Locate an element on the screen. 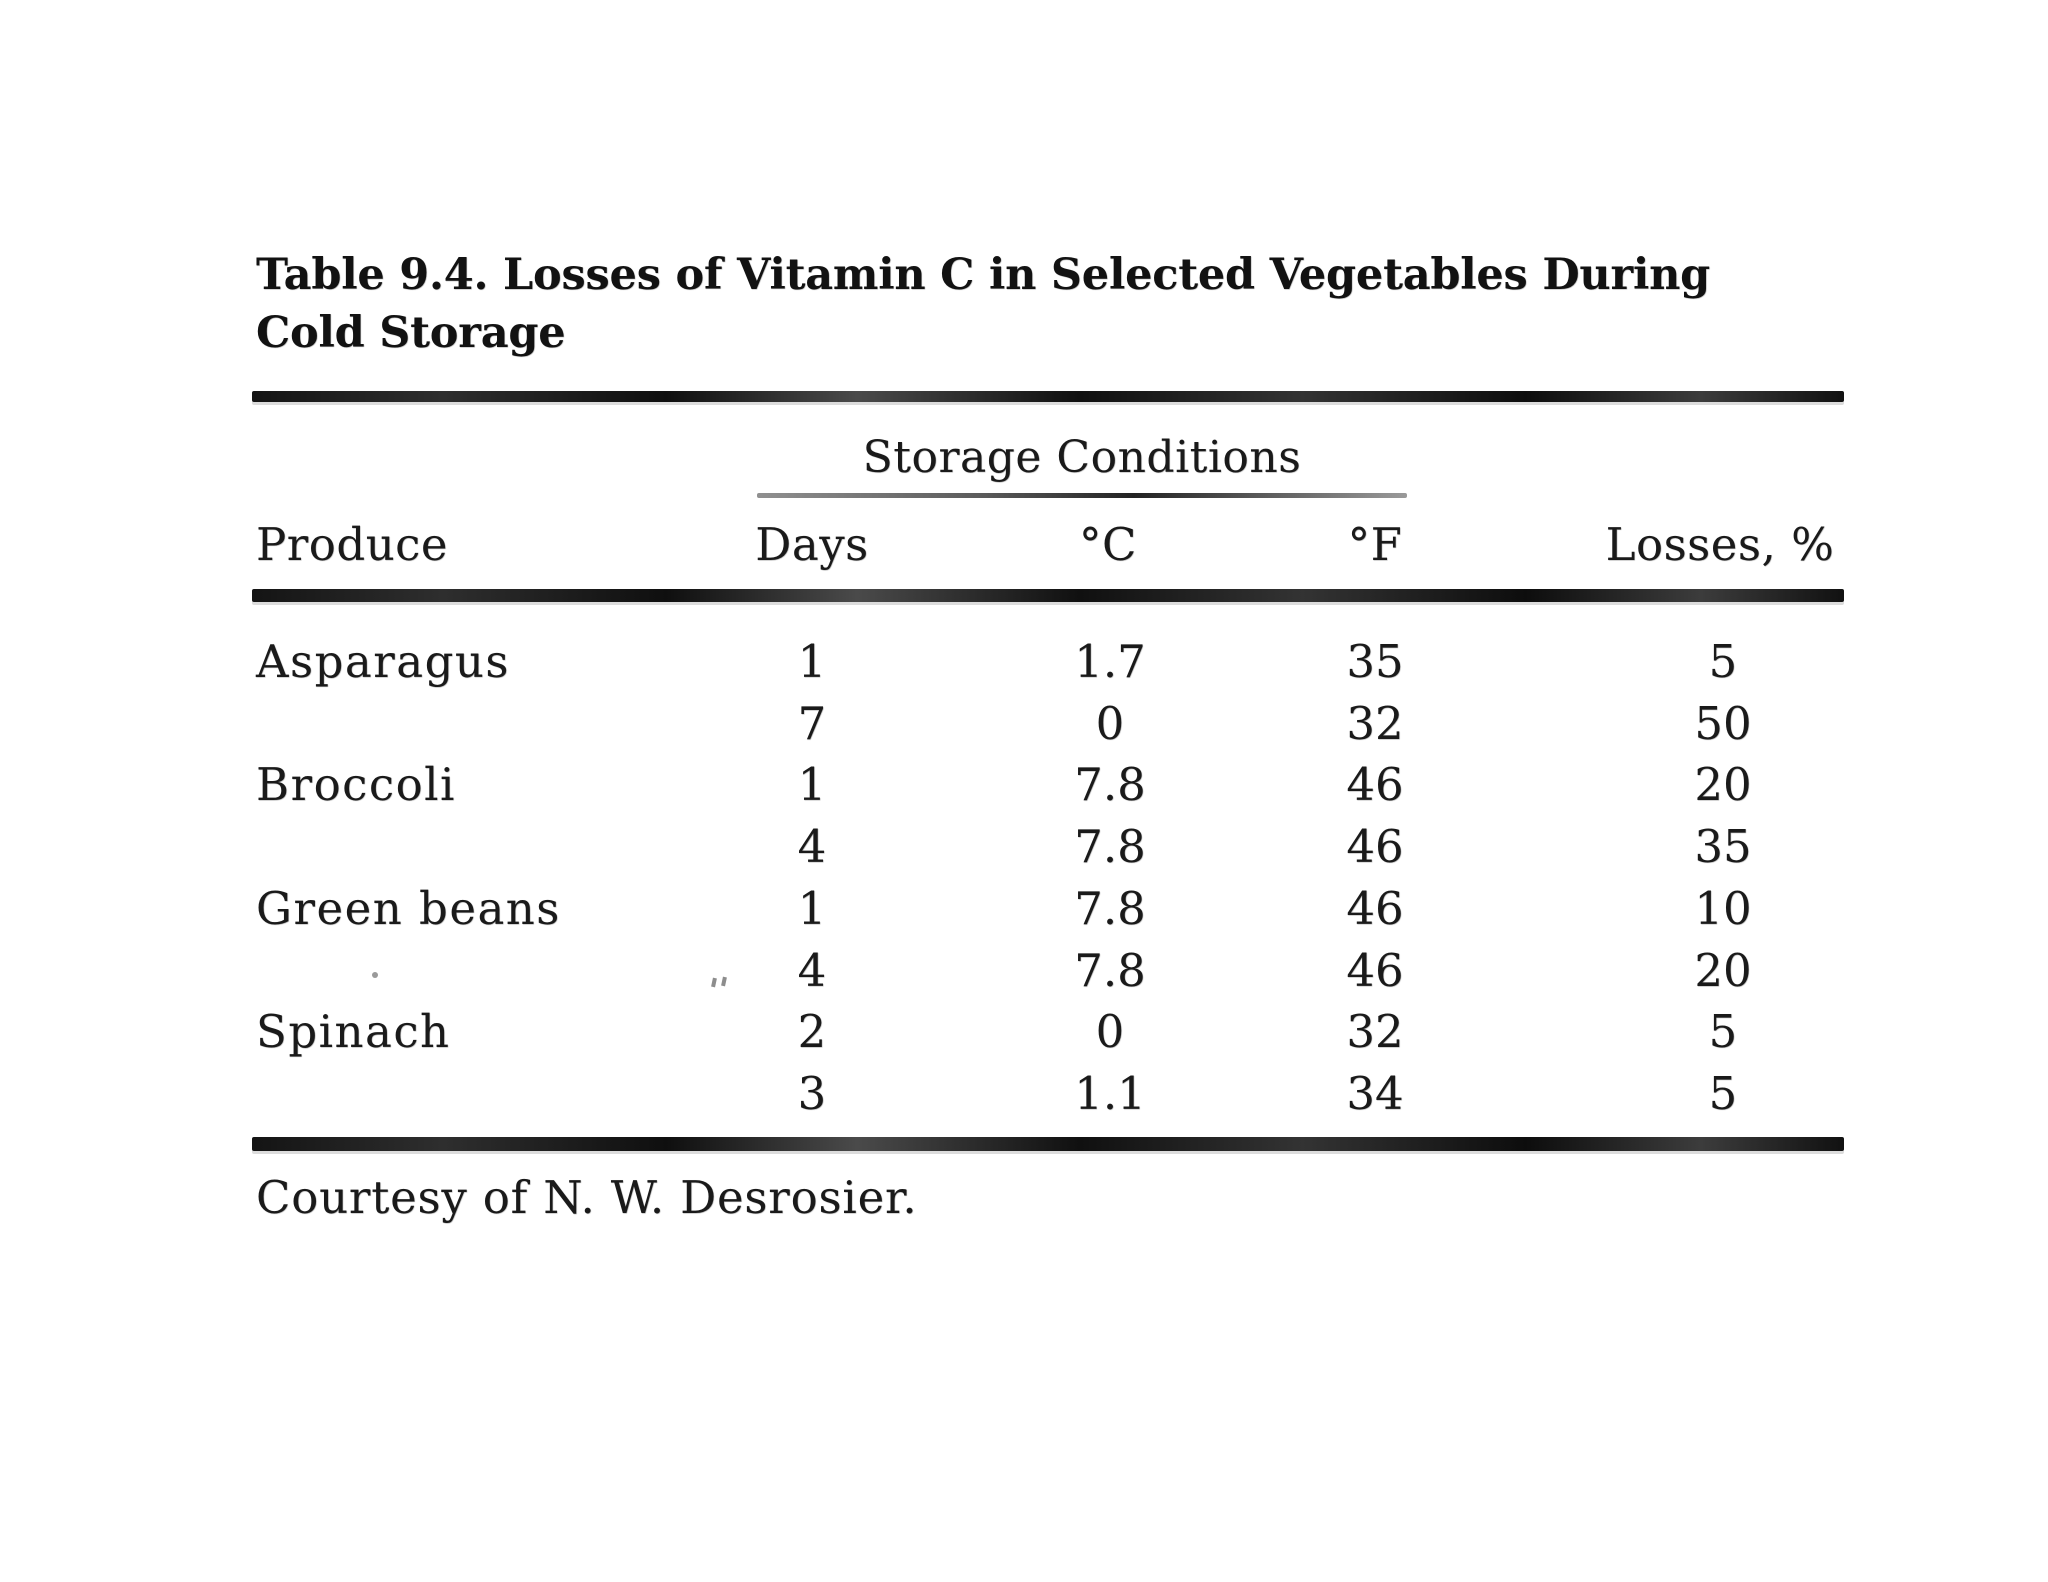 Image resolution: width=2048 pixels, height=1582 pixels. column-header-days: Days is located at coordinates (812, 544).